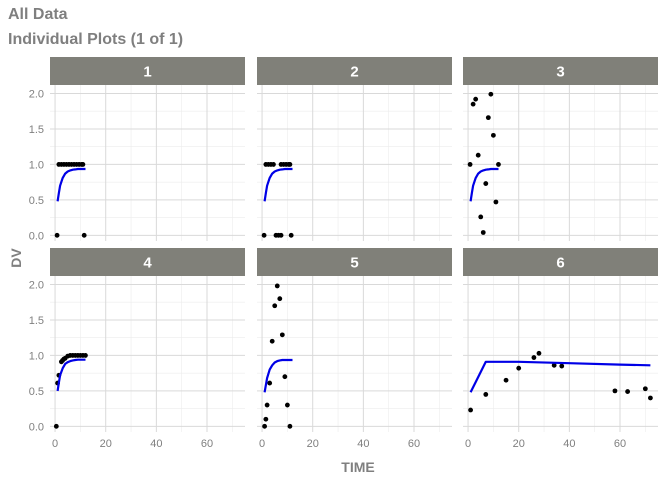  I want to click on facet-strip-label: 4, so click(147, 263).